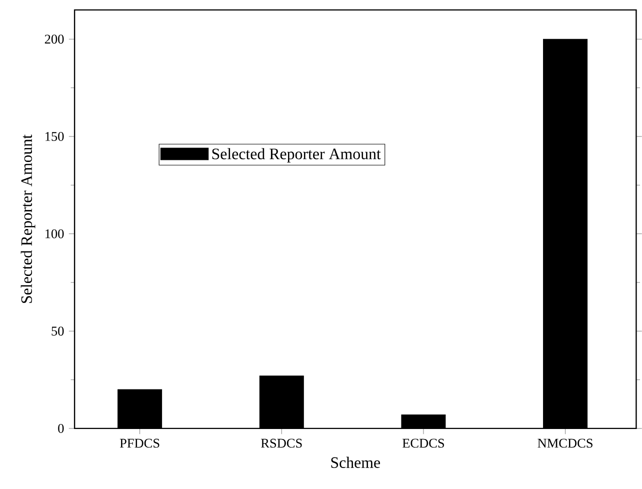 The height and width of the screenshot is (489, 642). Describe the element at coordinates (61, 428) in the screenshot. I see `y-tick-label: 0` at that location.